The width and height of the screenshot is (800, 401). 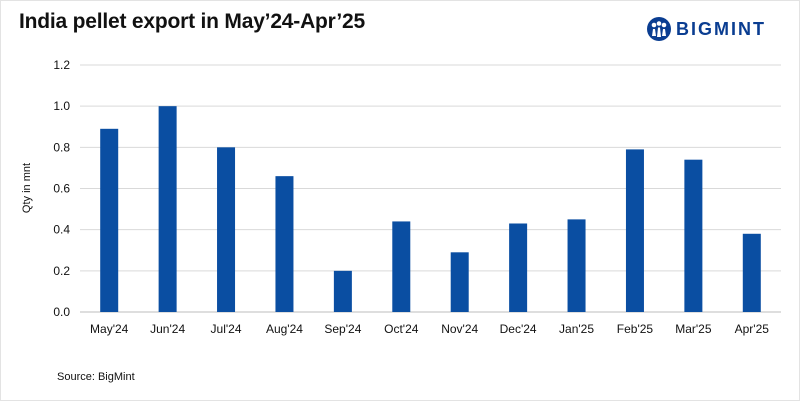 I want to click on x-tick-label: Jan'25, so click(x=576, y=329).